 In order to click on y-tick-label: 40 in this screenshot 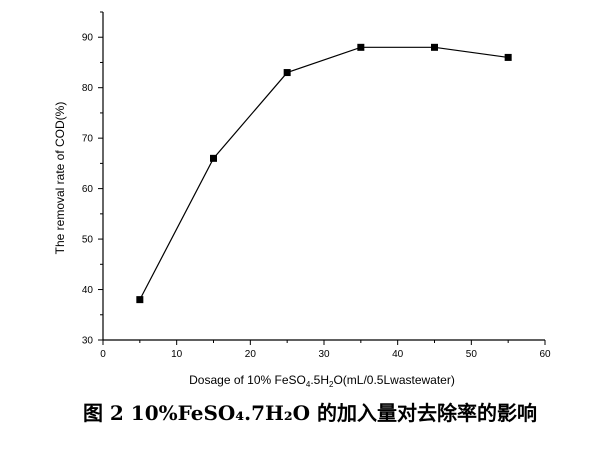, I will do `click(88, 290)`.